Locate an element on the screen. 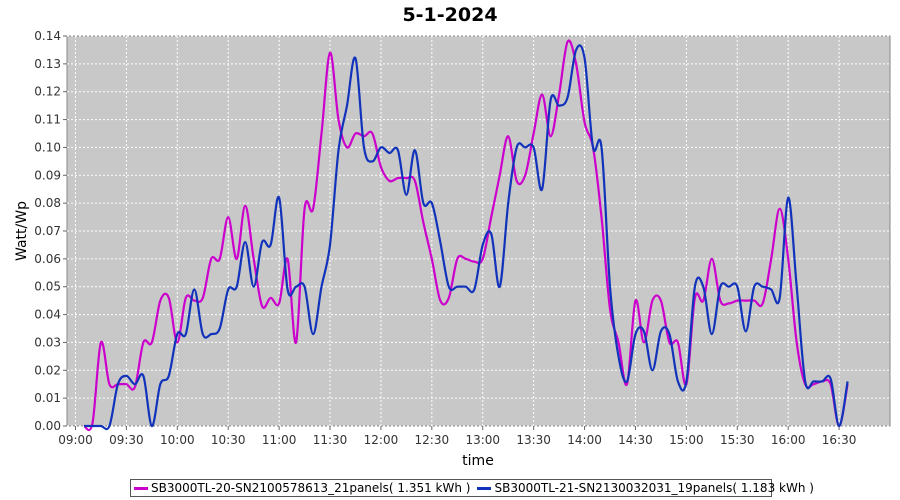  y-tick-label: 0.07 is located at coordinates (47, 231).